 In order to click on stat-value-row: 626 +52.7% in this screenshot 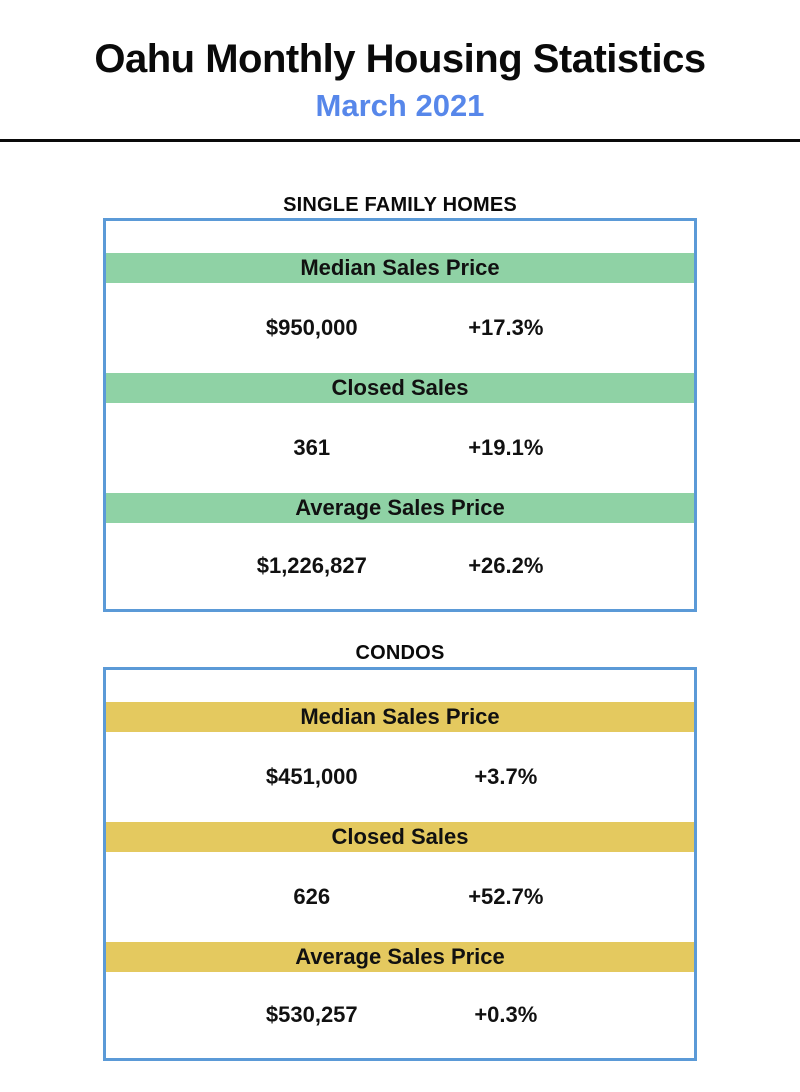, I will do `click(400, 897)`.